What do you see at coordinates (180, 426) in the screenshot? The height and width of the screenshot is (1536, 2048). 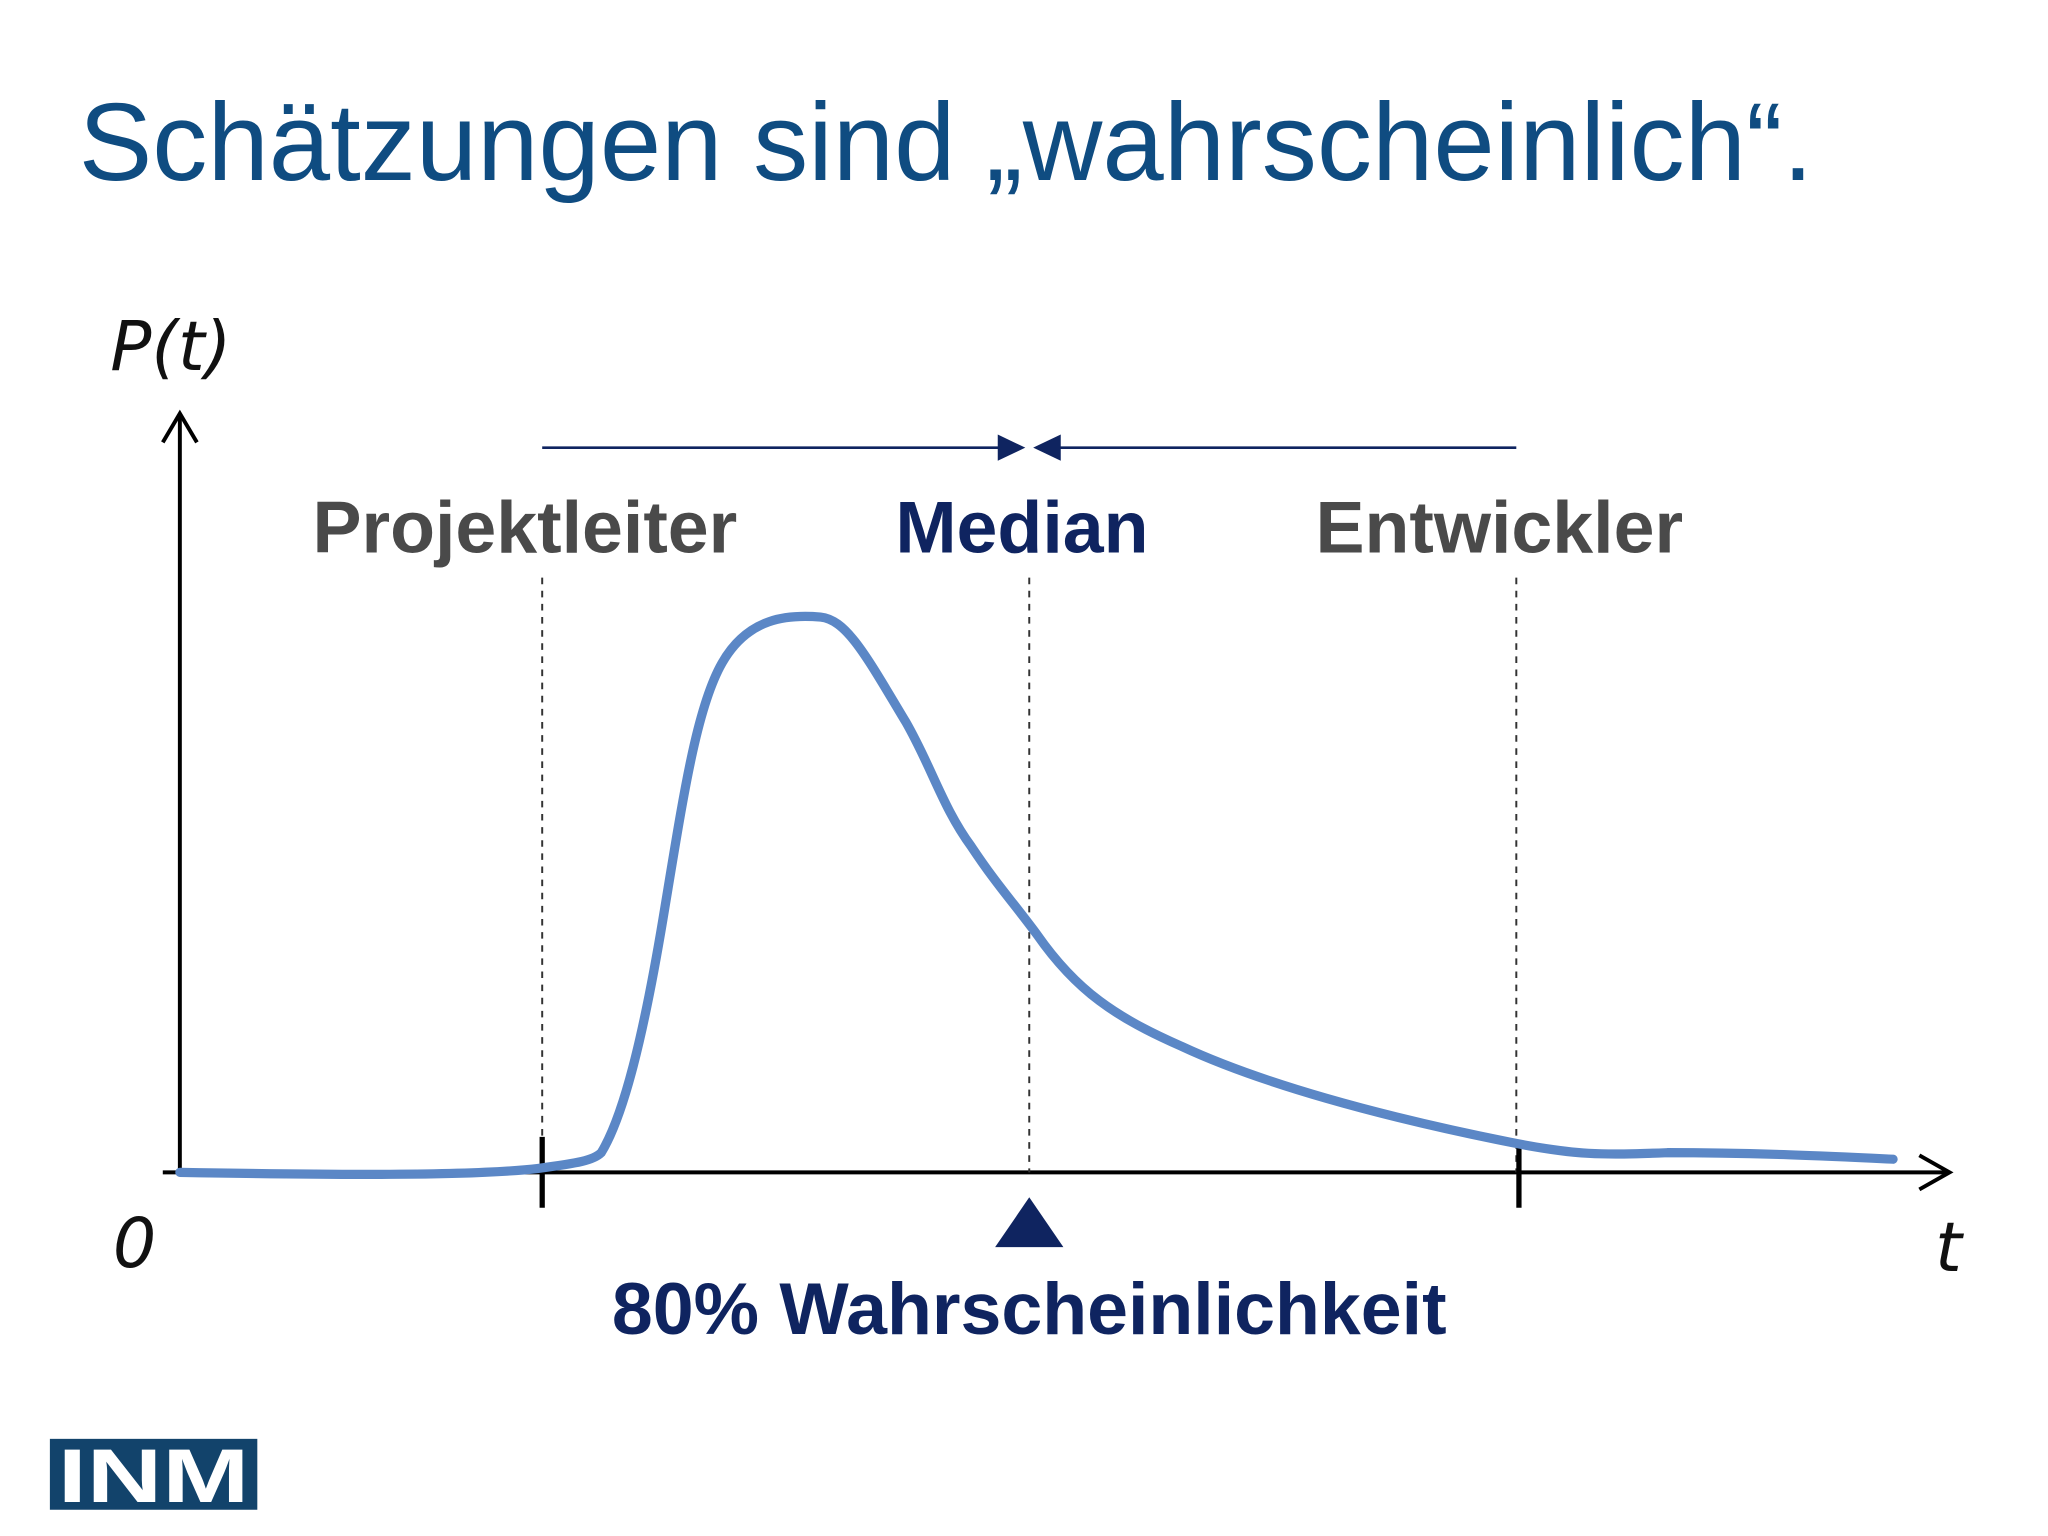 I see `y-axis-arrow` at bounding box center [180, 426].